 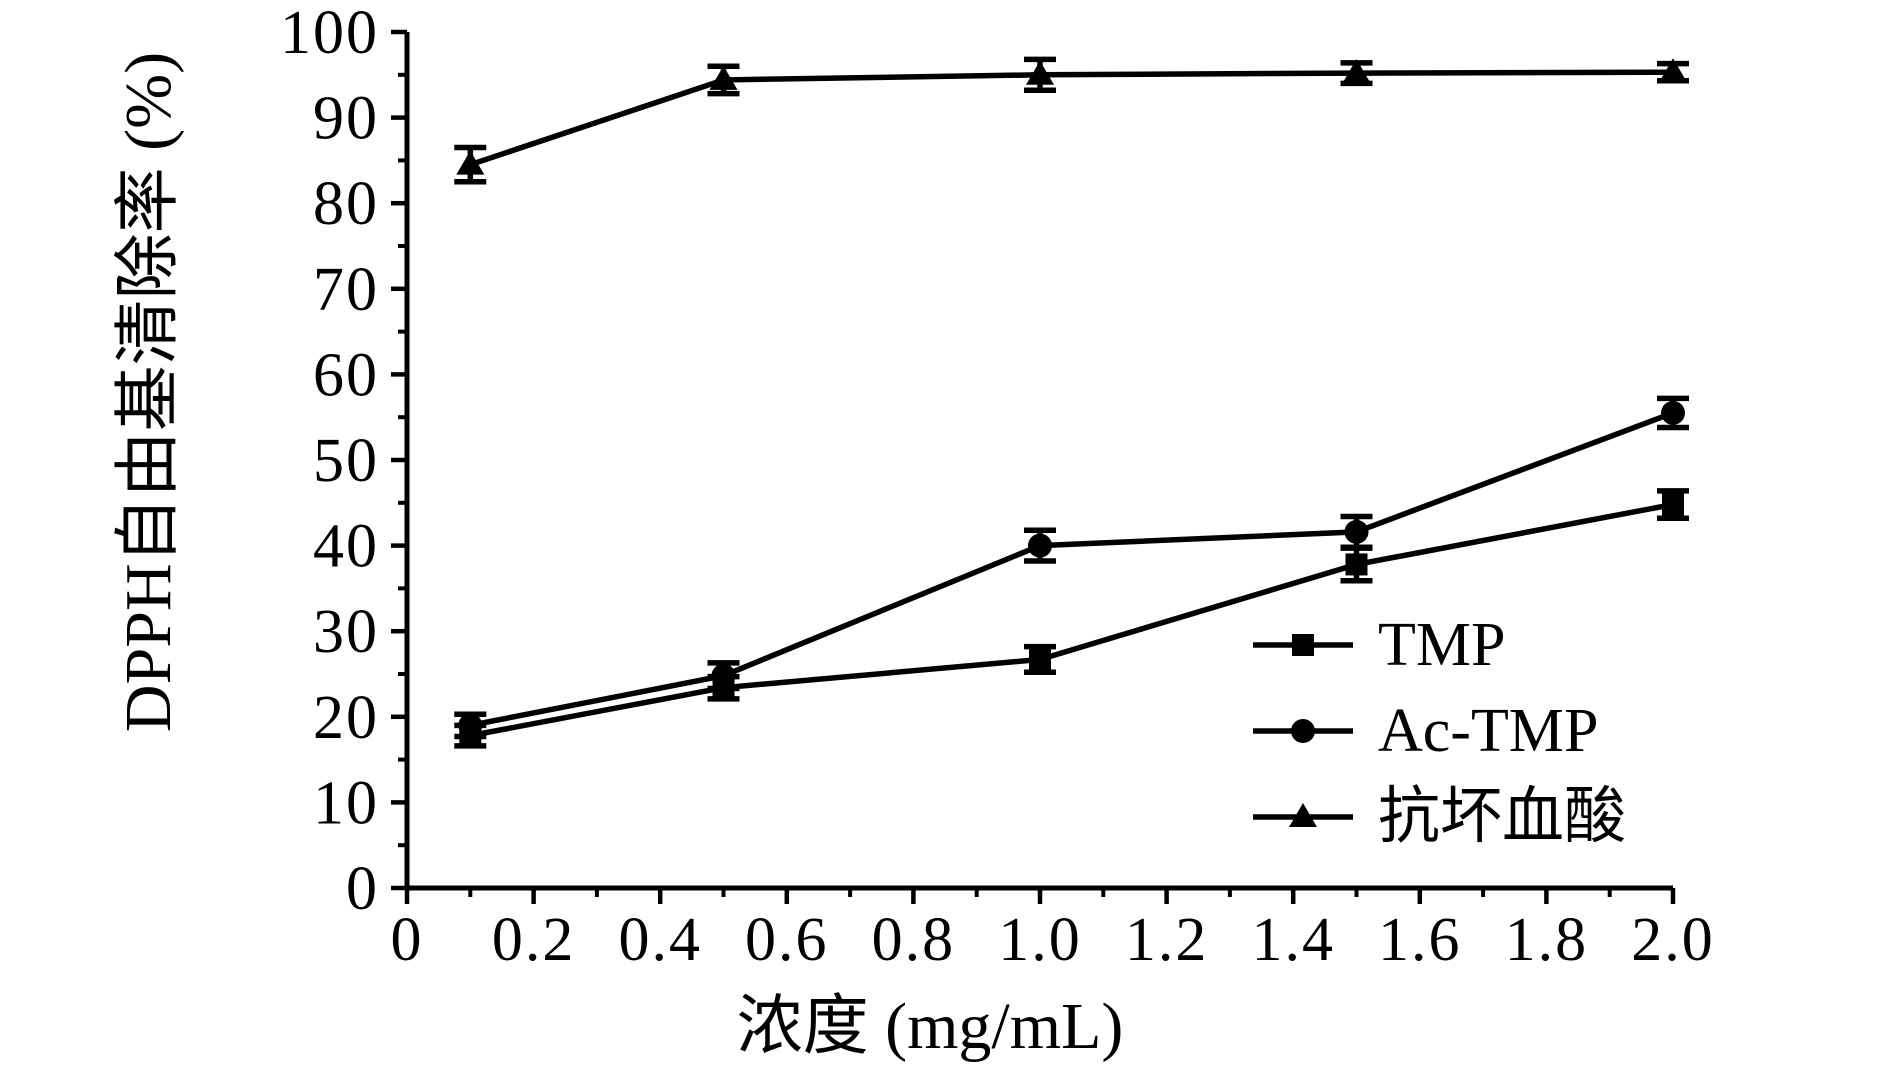 What do you see at coordinates (346, 375) in the screenshot?
I see `y-tick-label: 60` at bounding box center [346, 375].